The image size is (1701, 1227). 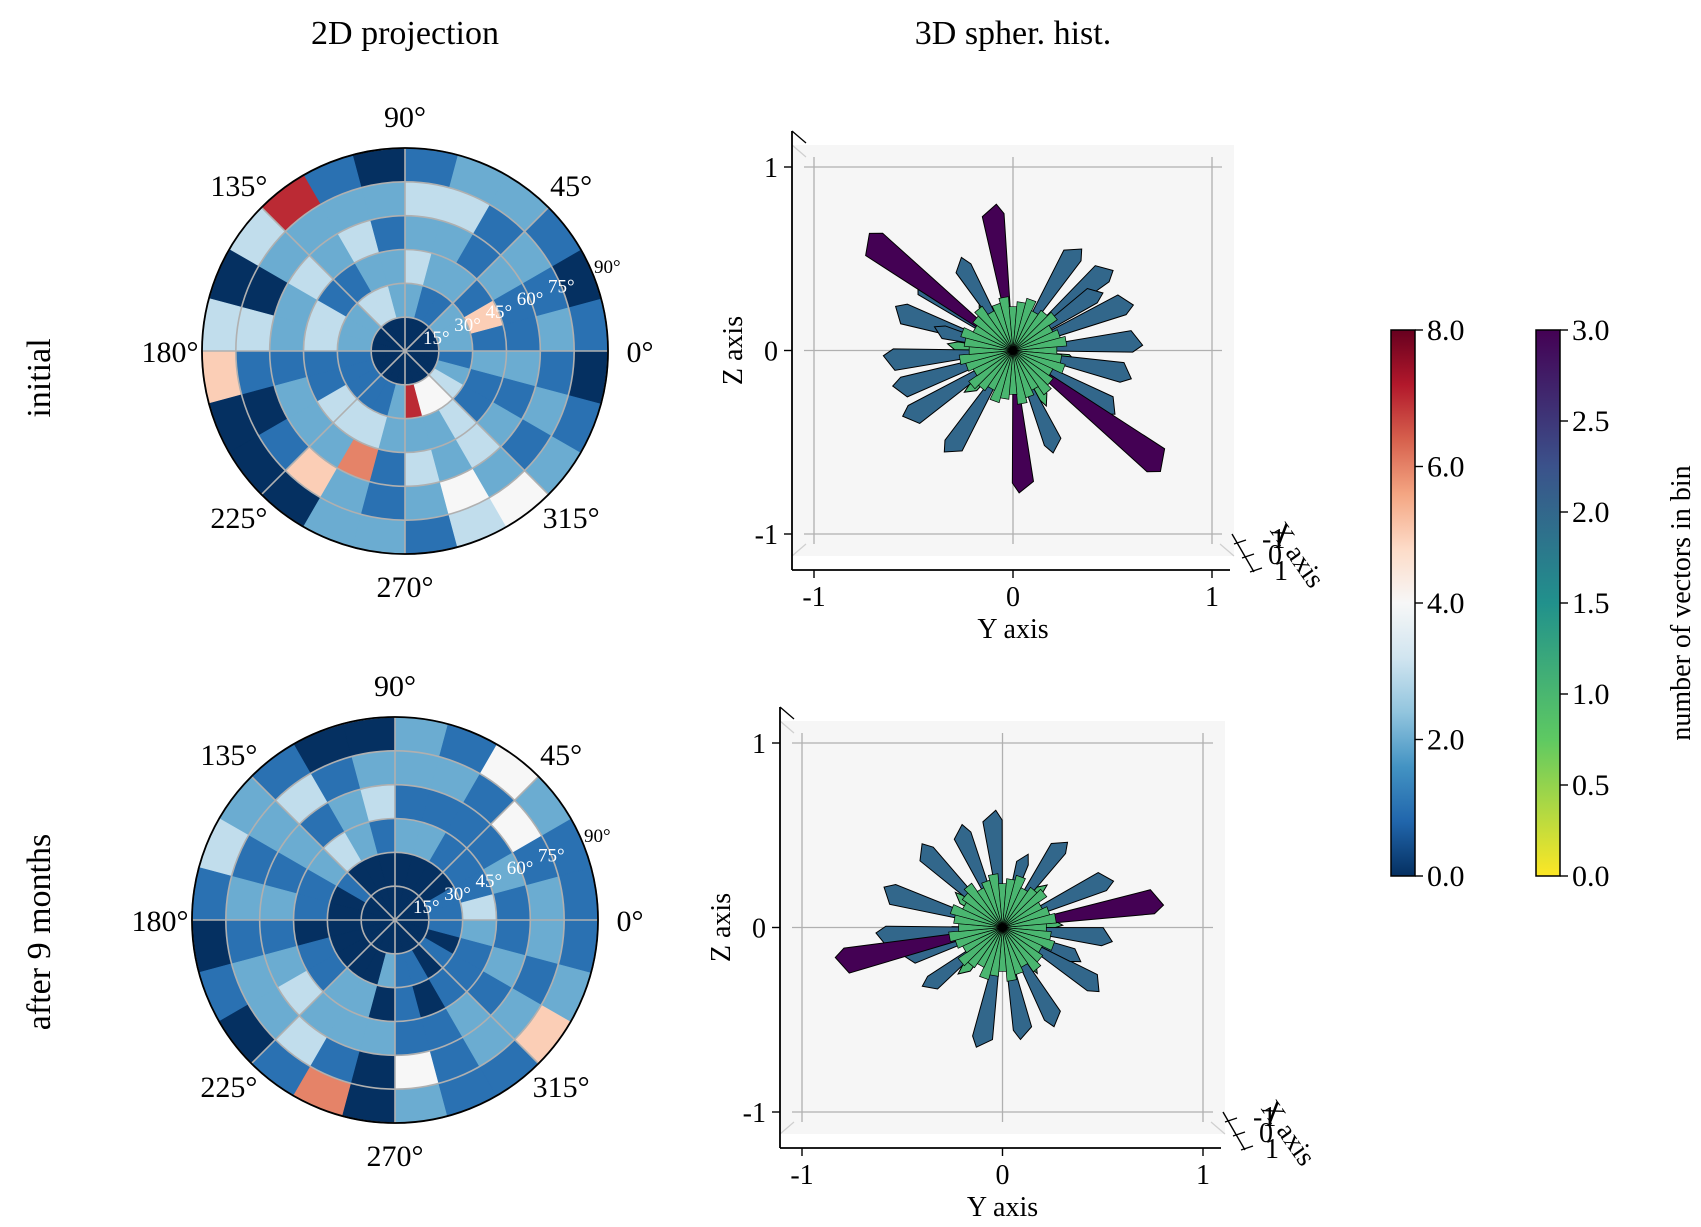 I want to click on colorbar-tick-label: 0.5, so click(x=1591, y=785).